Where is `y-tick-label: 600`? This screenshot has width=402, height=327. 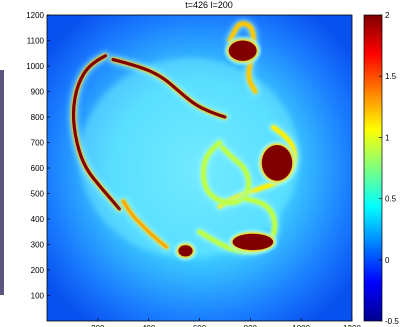
y-tick-label: 600 is located at coordinates (38, 168).